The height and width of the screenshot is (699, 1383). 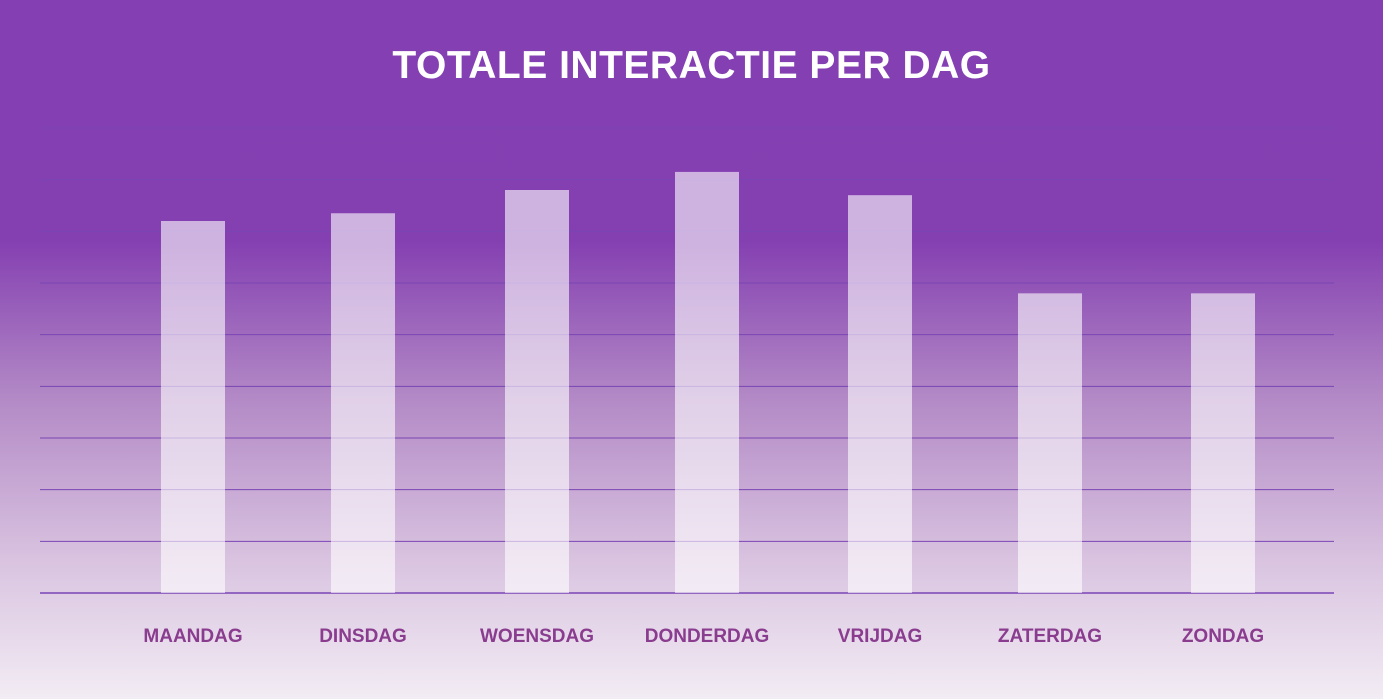 I want to click on category-label-donderdag: DONDERDAG, so click(x=707, y=636).